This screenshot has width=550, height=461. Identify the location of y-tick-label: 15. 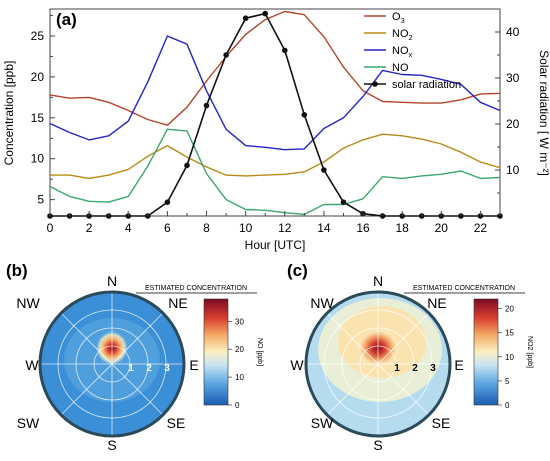
(38, 118).